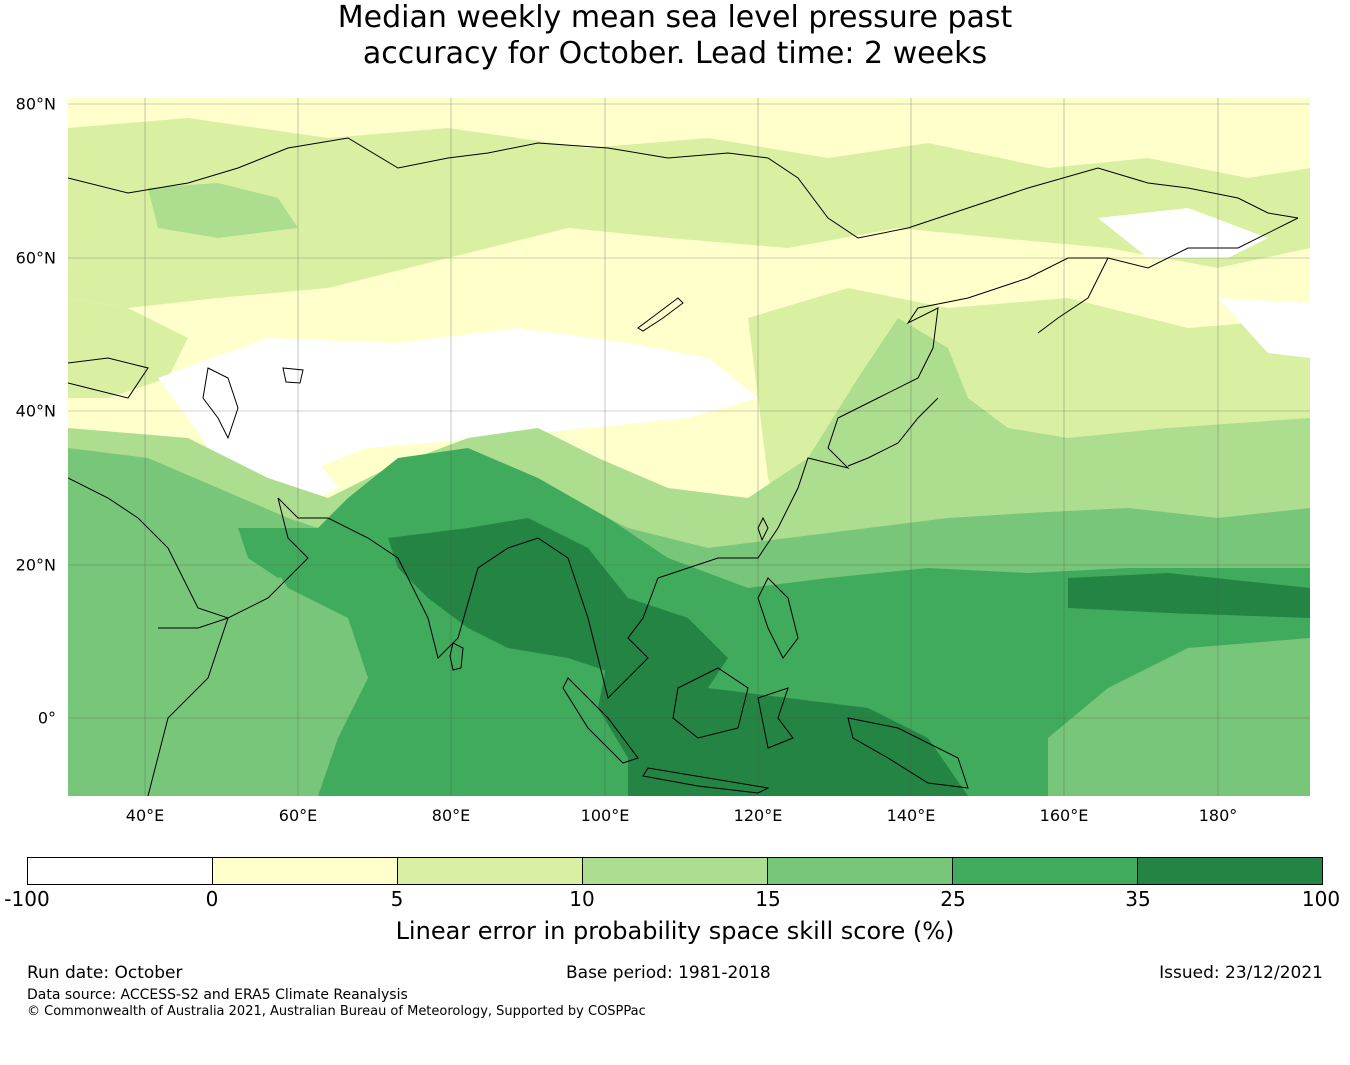 This screenshot has height=1065, width=1350. I want to click on coastline-taiwan, so click(763, 529).